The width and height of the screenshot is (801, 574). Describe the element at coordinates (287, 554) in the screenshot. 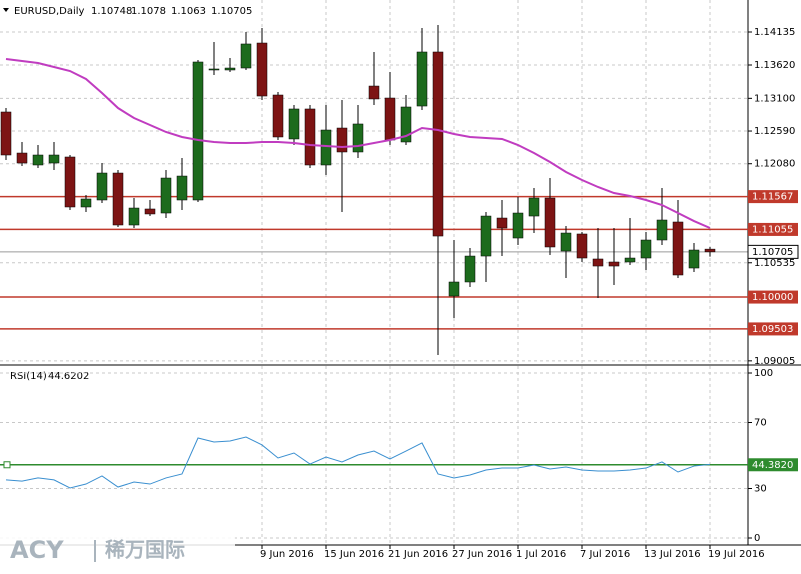

I see `x-tick-label: 9 Jun 2016` at that location.